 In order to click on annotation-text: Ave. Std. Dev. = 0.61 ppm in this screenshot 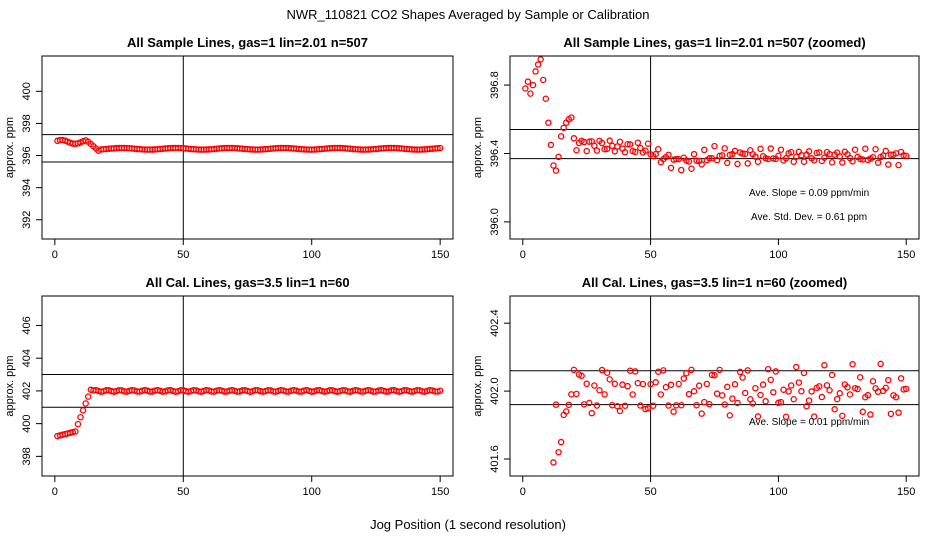, I will do `click(809, 217)`.